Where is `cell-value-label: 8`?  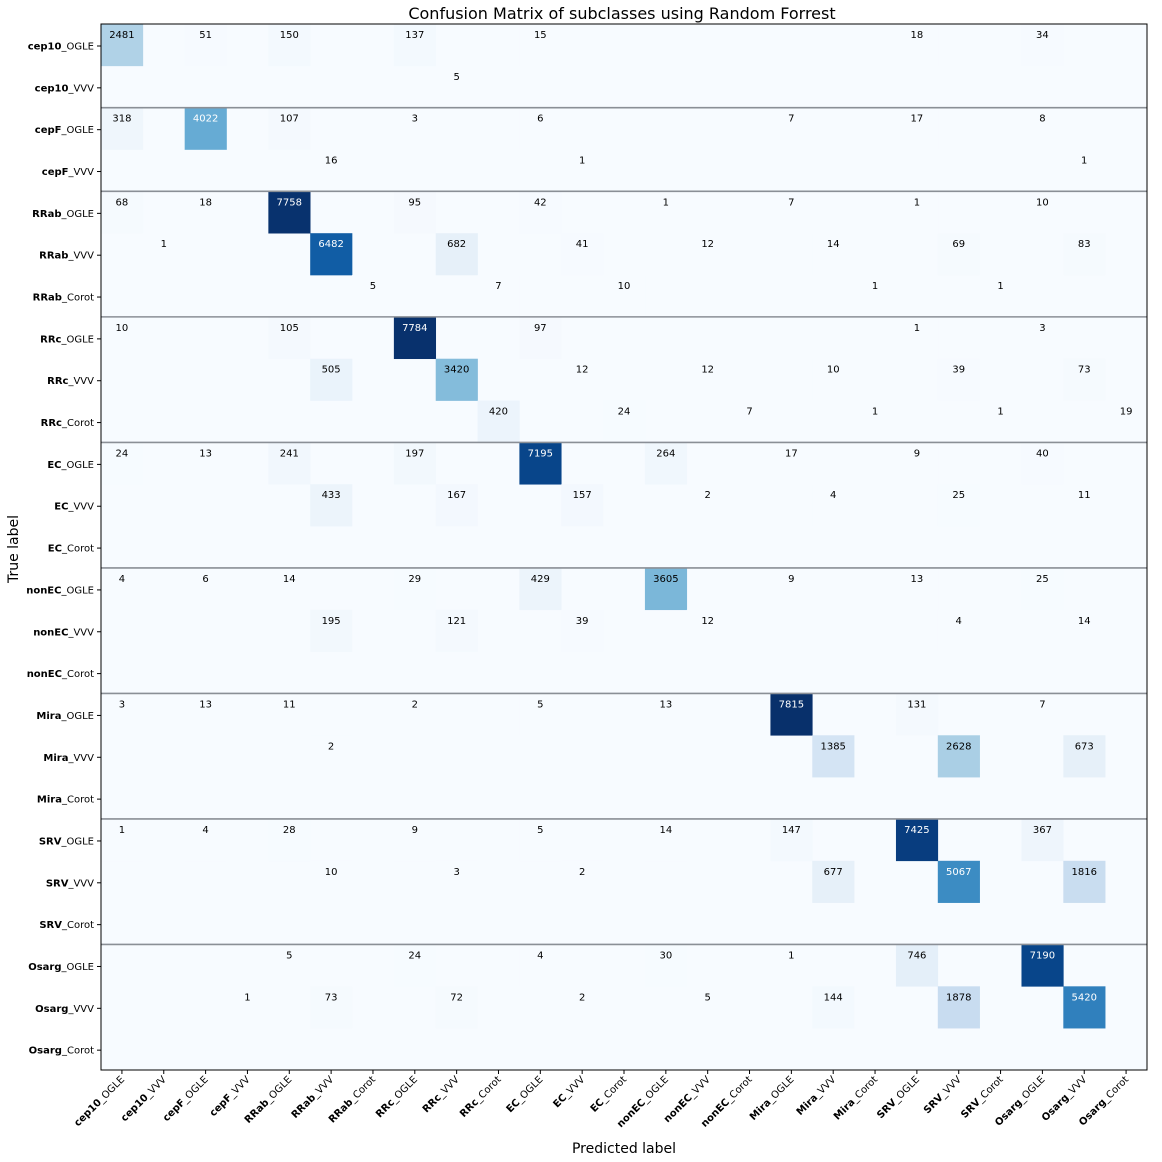
cell-value-label: 8 is located at coordinates (1042, 119).